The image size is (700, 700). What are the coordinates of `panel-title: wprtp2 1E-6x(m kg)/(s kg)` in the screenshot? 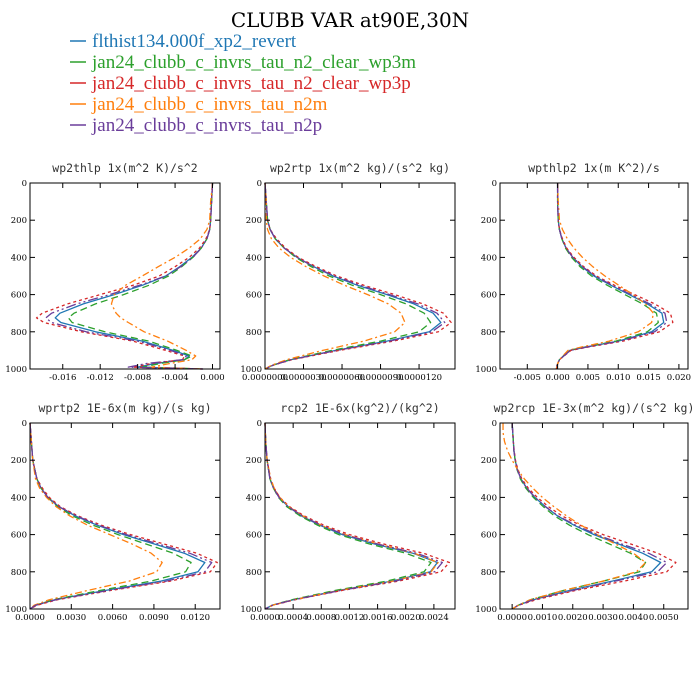 It's located at (124, 408).